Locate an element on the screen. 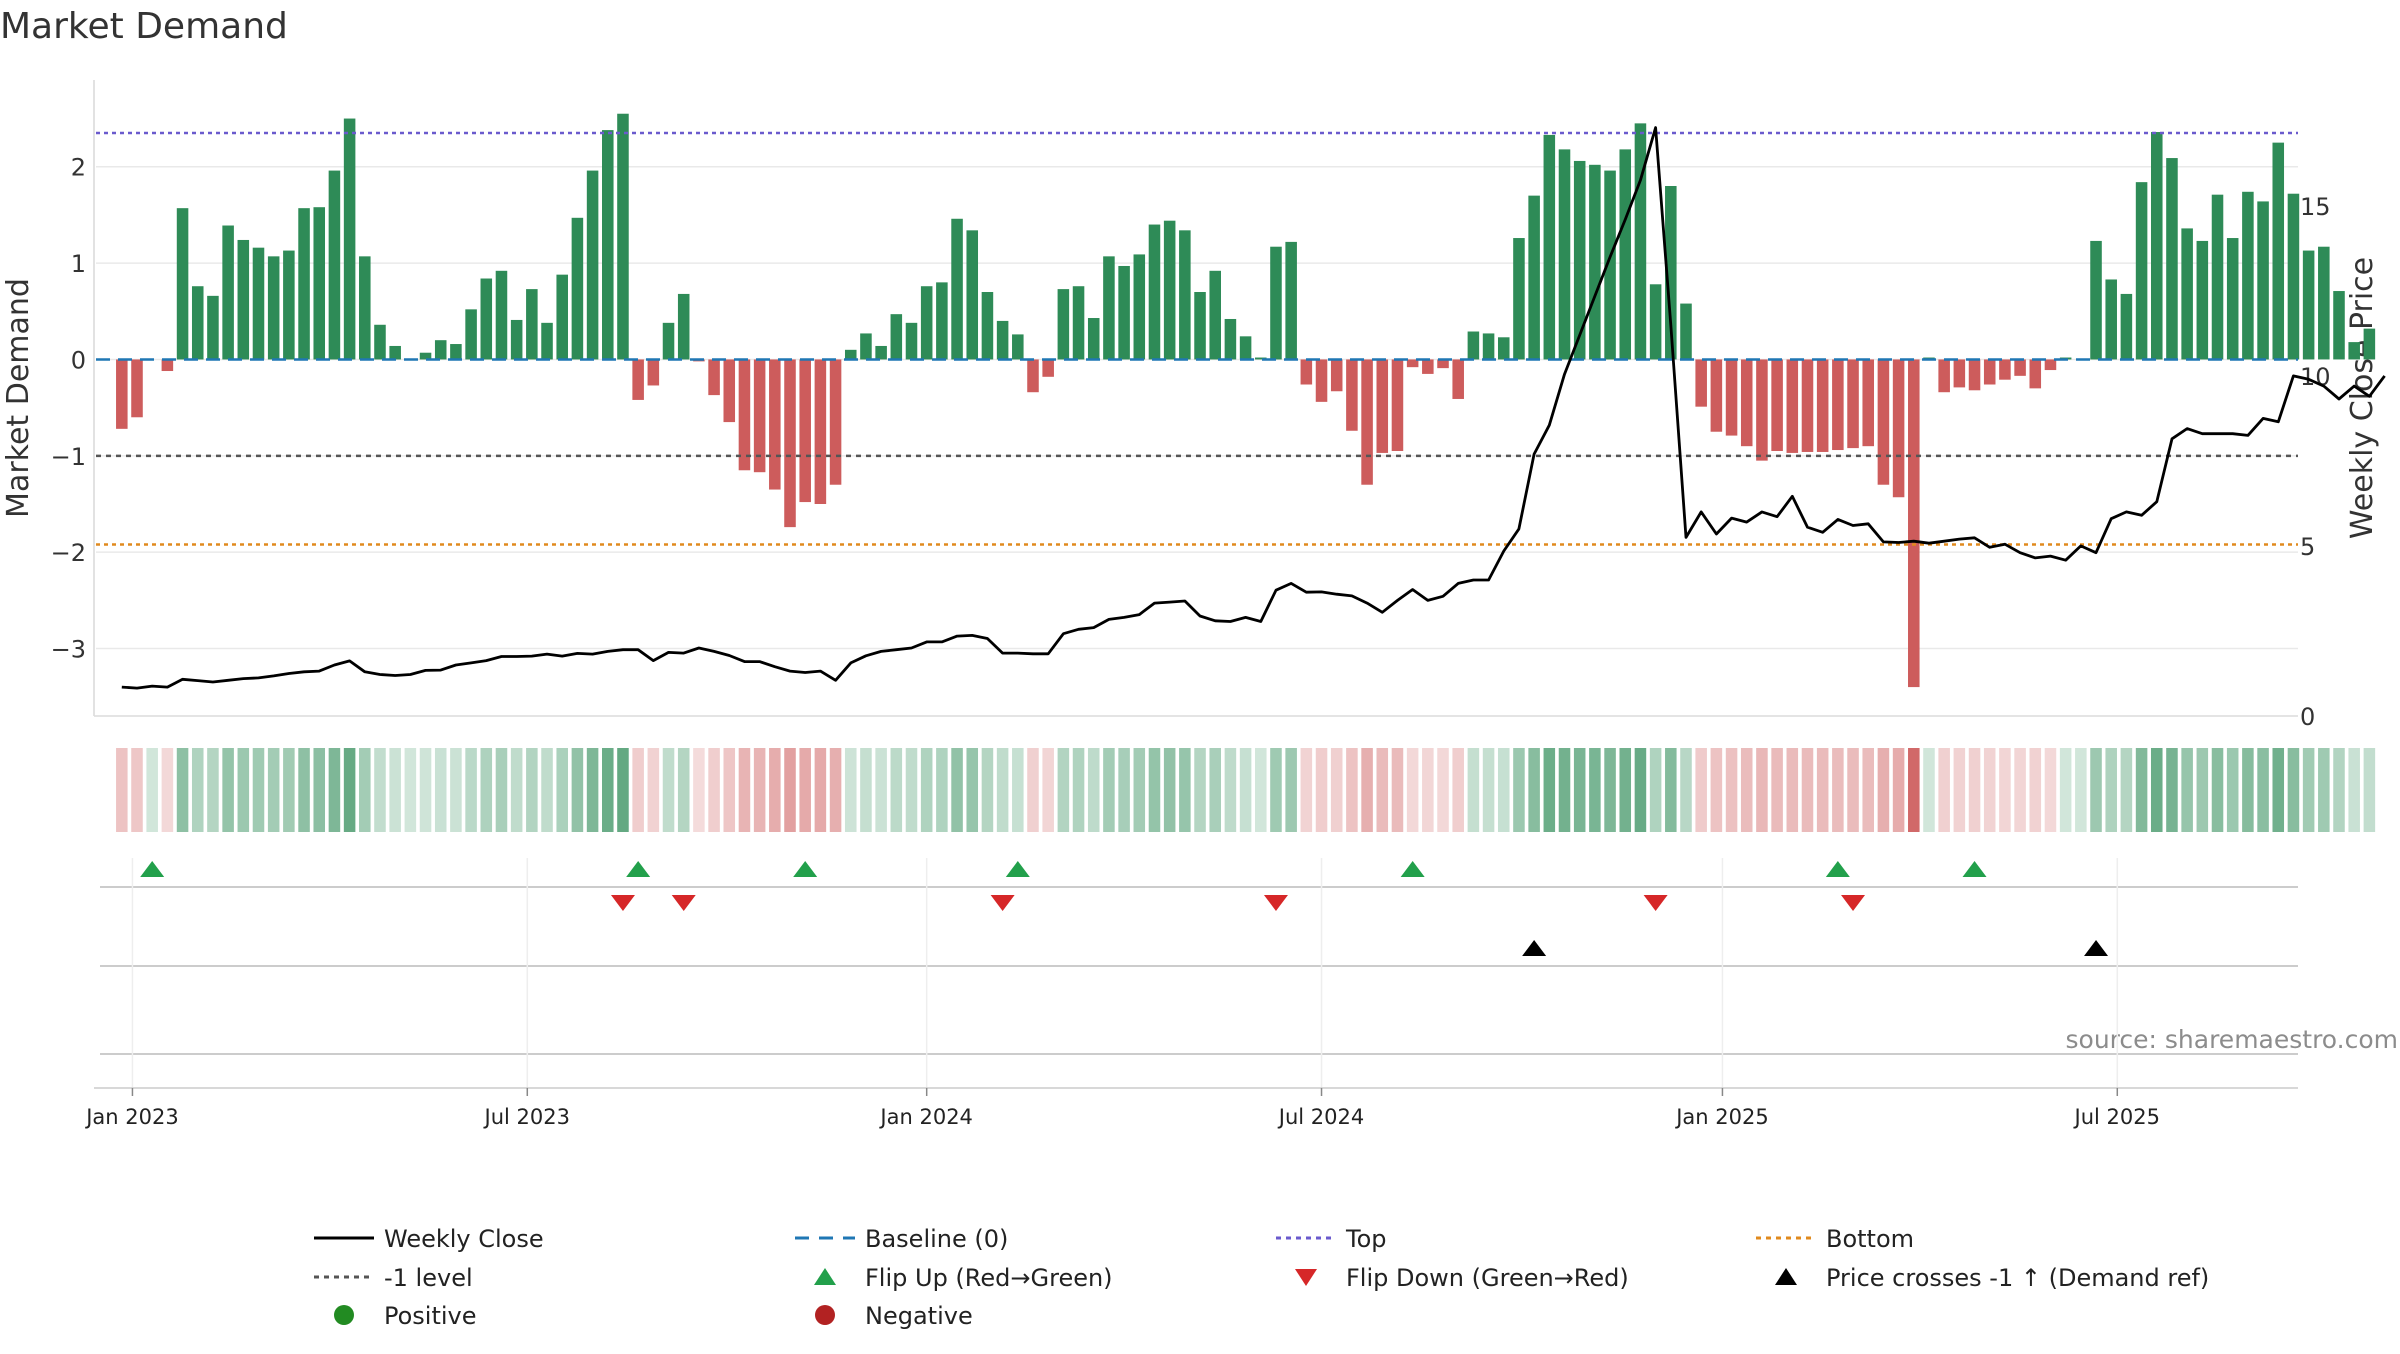  price-cross-marker is located at coordinates (1534, 948).